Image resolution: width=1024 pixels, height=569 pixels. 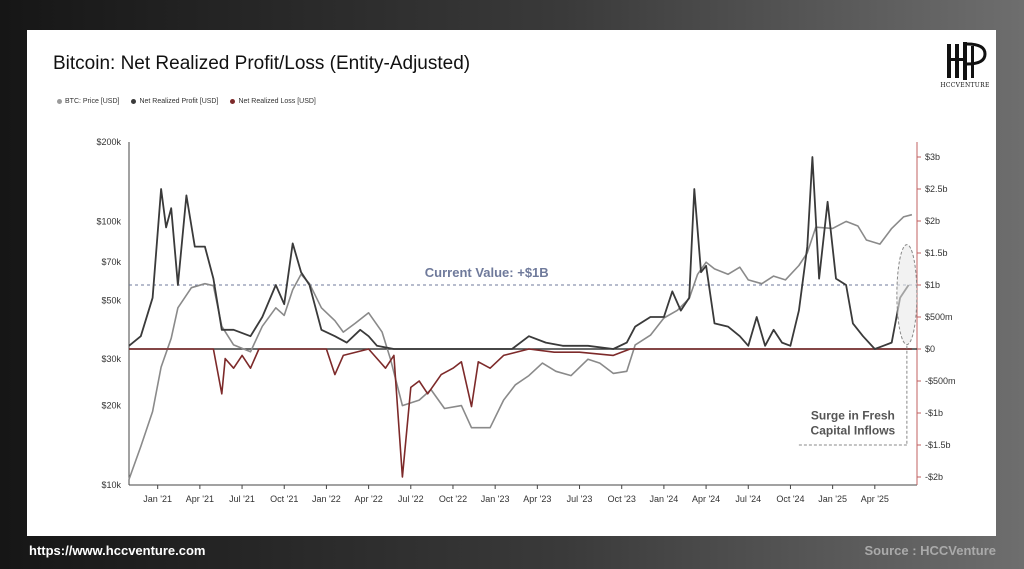 I want to click on legend-item-loss: Net Realized Loss [USD], so click(x=273, y=101).